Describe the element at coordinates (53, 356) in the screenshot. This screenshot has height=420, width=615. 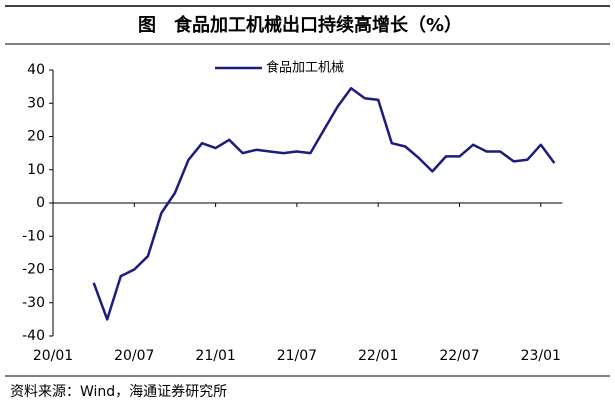
I see `x-tick-label: 20/01` at that location.